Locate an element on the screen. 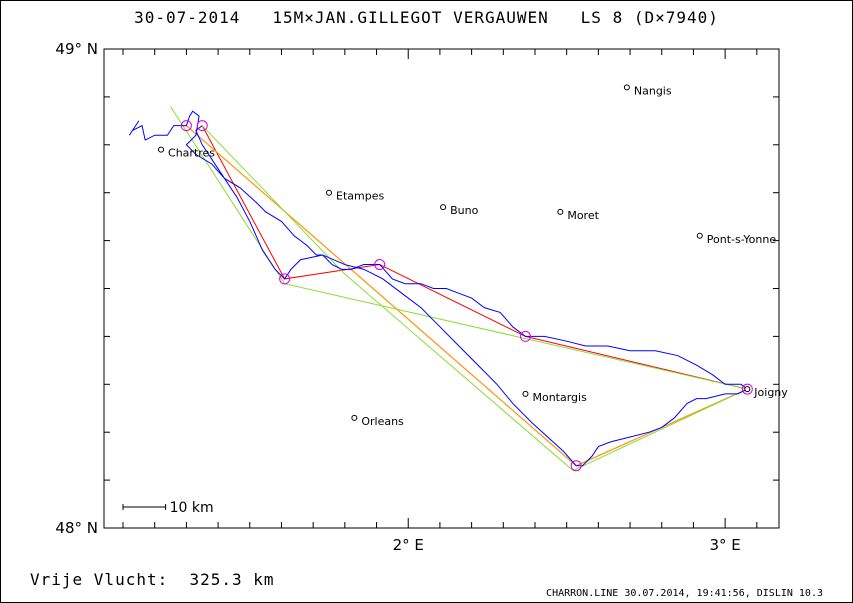 The height and width of the screenshot is (603, 853). pilot-name: 15M×JAN.GILLEGOT VERGAUWEN is located at coordinates (410, 17).